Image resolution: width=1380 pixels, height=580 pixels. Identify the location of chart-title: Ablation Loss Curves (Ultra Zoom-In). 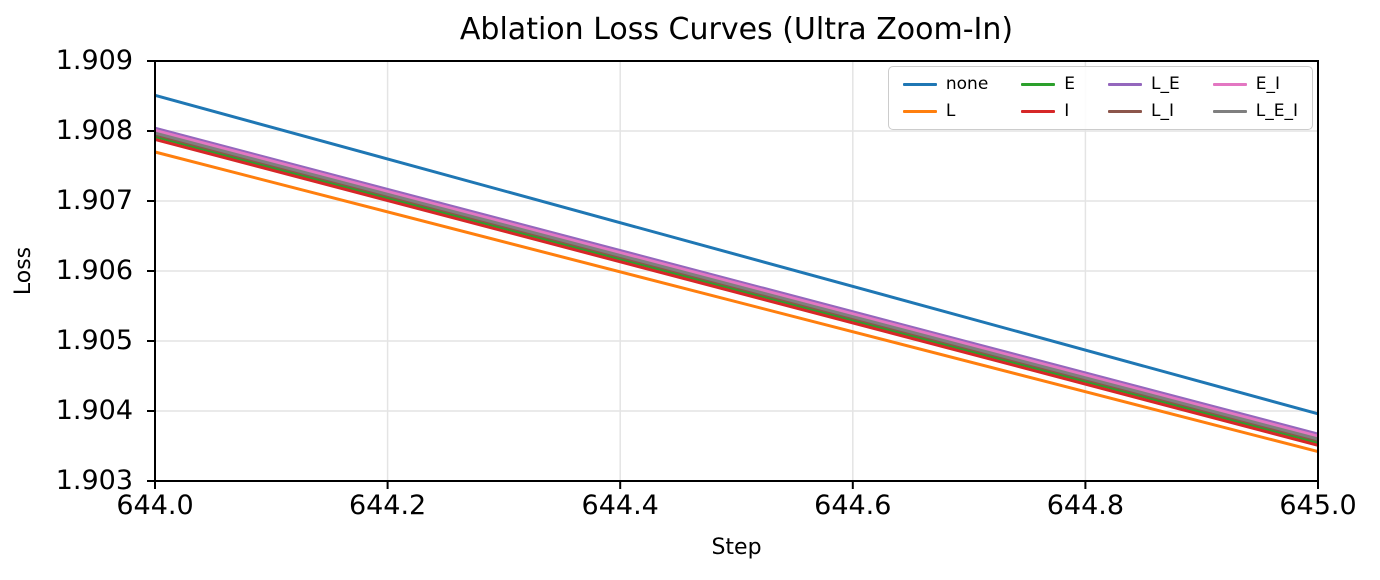
(736, 29).